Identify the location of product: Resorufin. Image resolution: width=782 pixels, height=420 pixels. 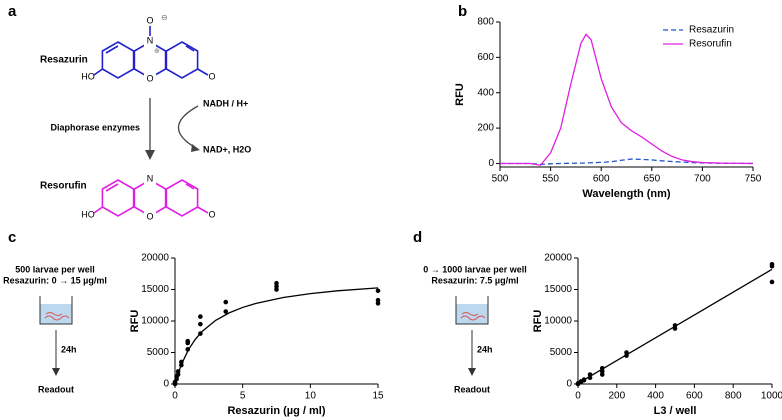
(63, 186).